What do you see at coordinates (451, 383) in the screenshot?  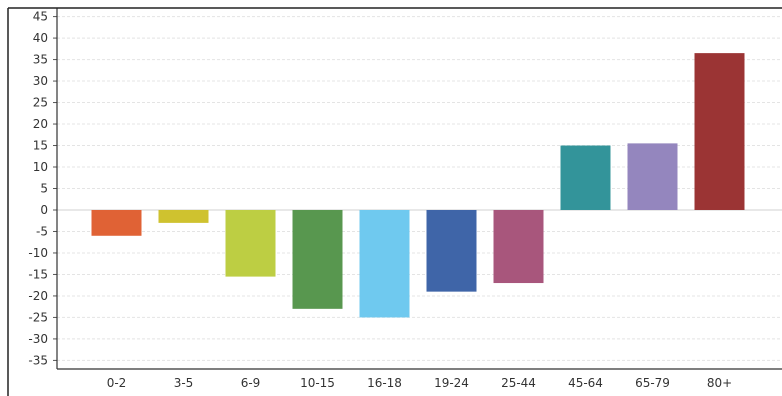 I see `x-tick-label: 19-24` at bounding box center [451, 383].